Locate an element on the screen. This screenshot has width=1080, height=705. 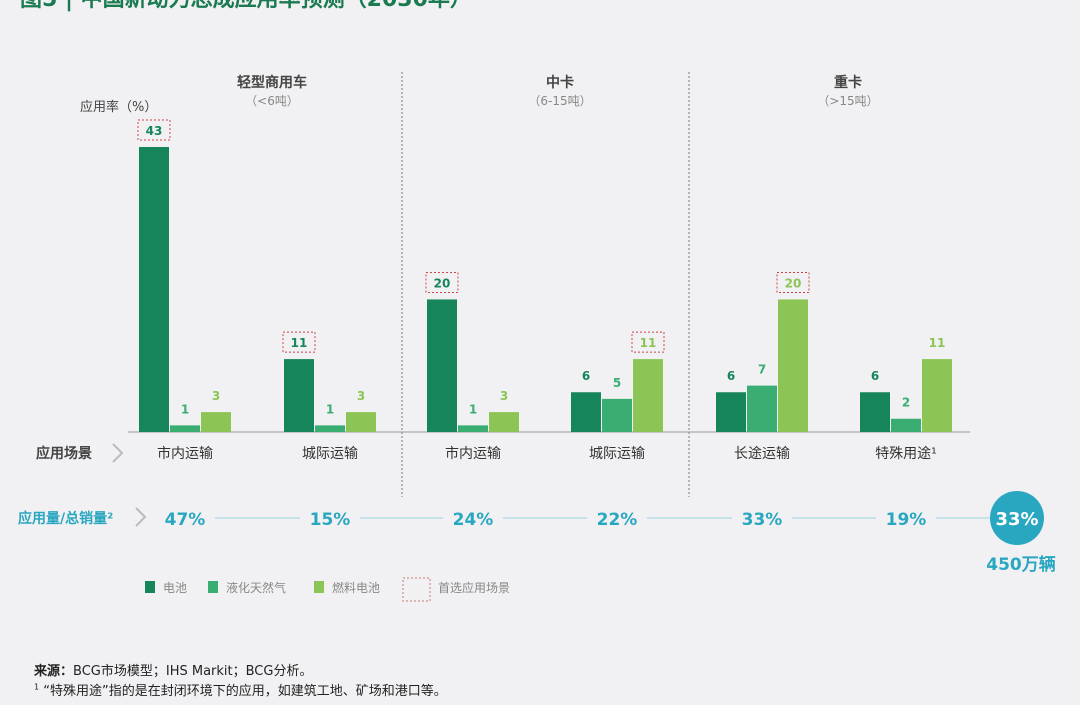
group-subtitle: （<6吨） is located at coordinates (272, 101).